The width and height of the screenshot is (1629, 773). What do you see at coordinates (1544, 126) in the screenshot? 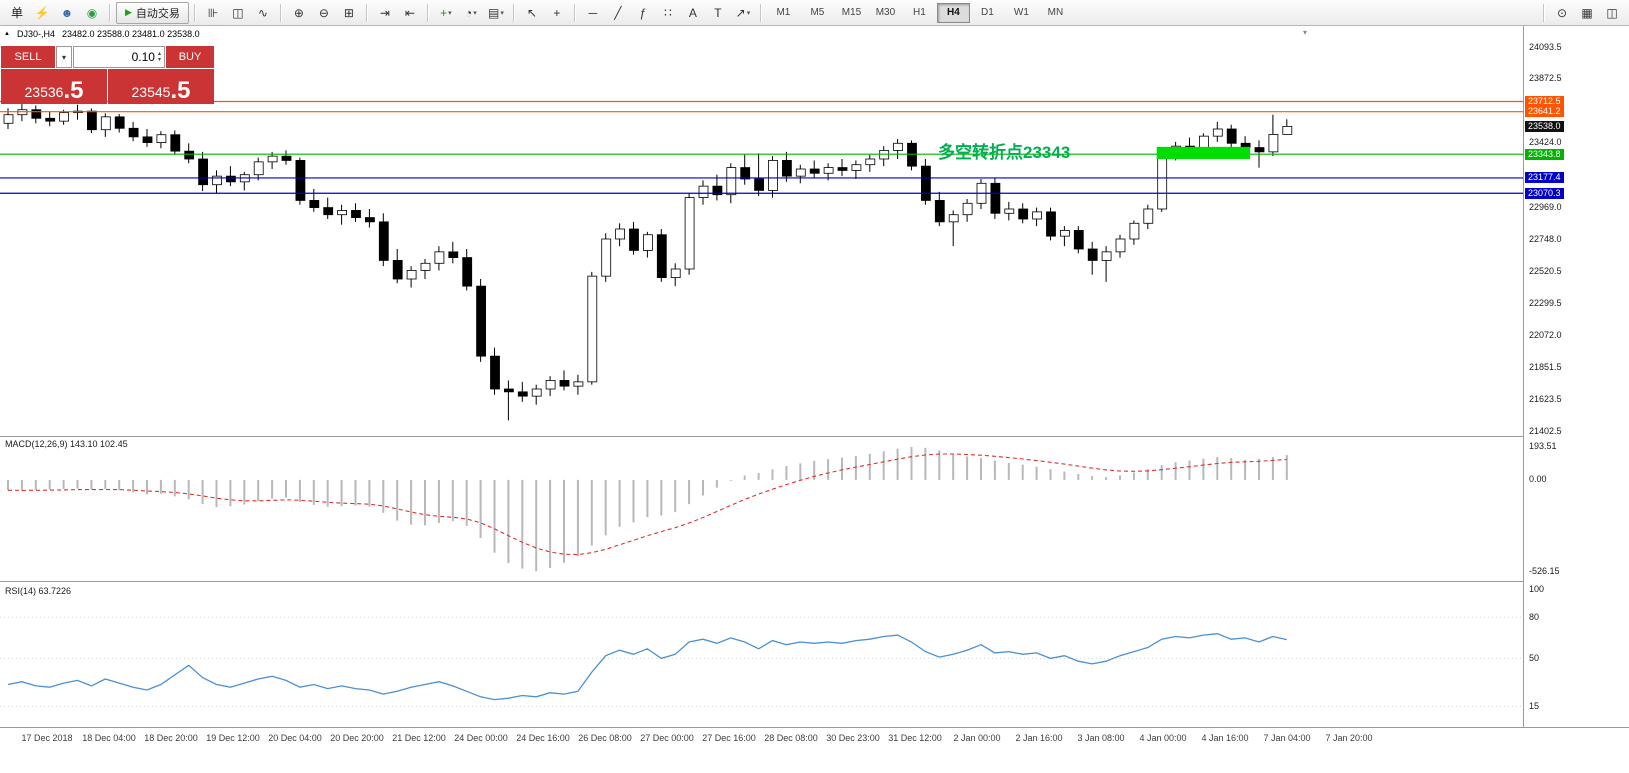
I see `current-price-badge: 23538.0` at bounding box center [1544, 126].